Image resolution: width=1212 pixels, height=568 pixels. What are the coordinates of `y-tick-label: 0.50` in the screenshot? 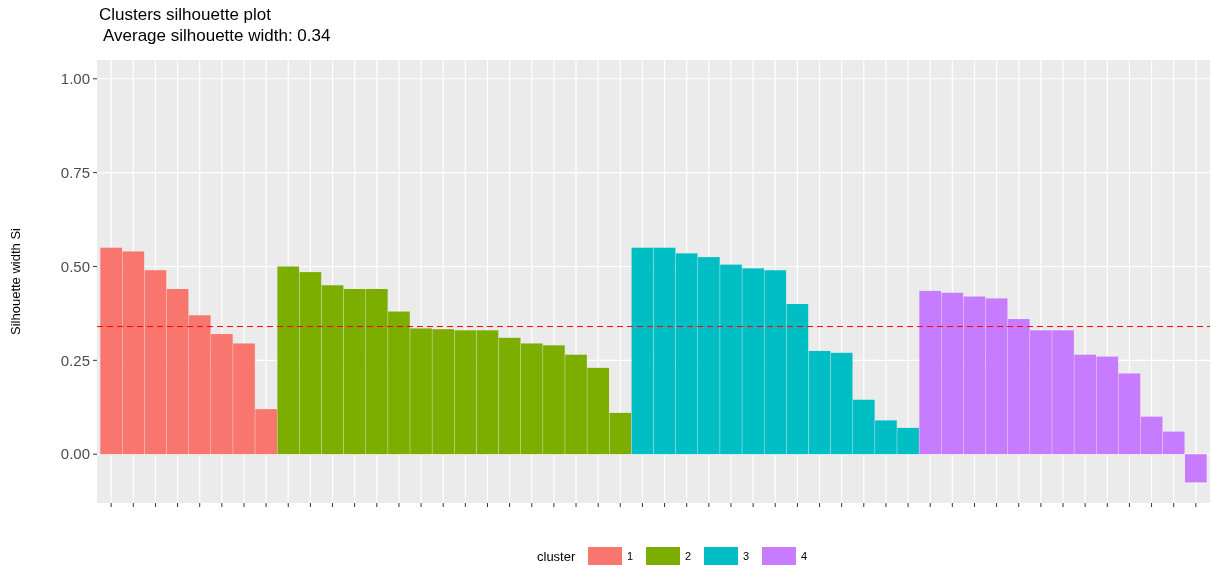 It's located at (75, 266).